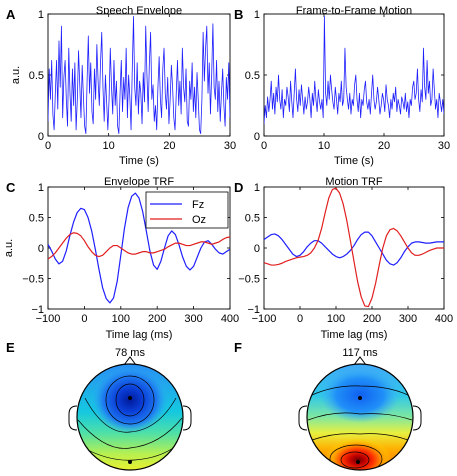 Image resolution: width=457 pixels, height=476 pixels. Describe the element at coordinates (48, 319) in the screenshot. I see `panel-c-xtick-label: −100` at that location.